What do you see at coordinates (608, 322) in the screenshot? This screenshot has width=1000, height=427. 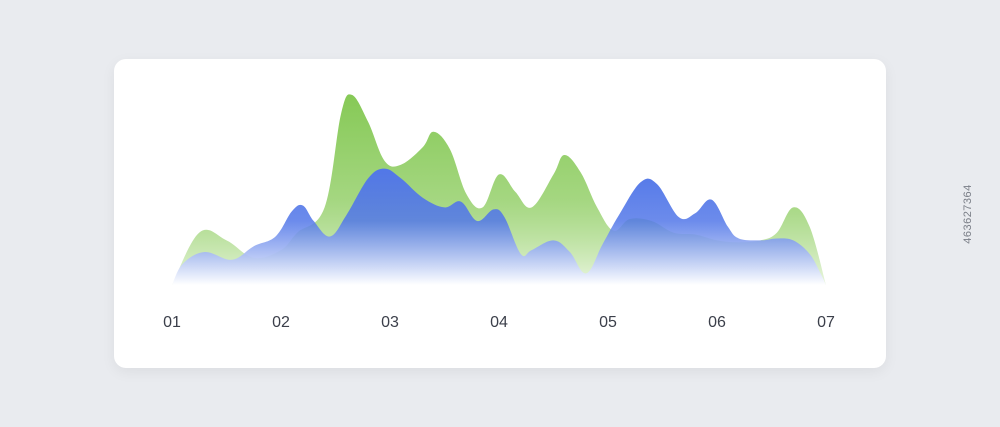 I see `x-tick-label: 05` at bounding box center [608, 322].